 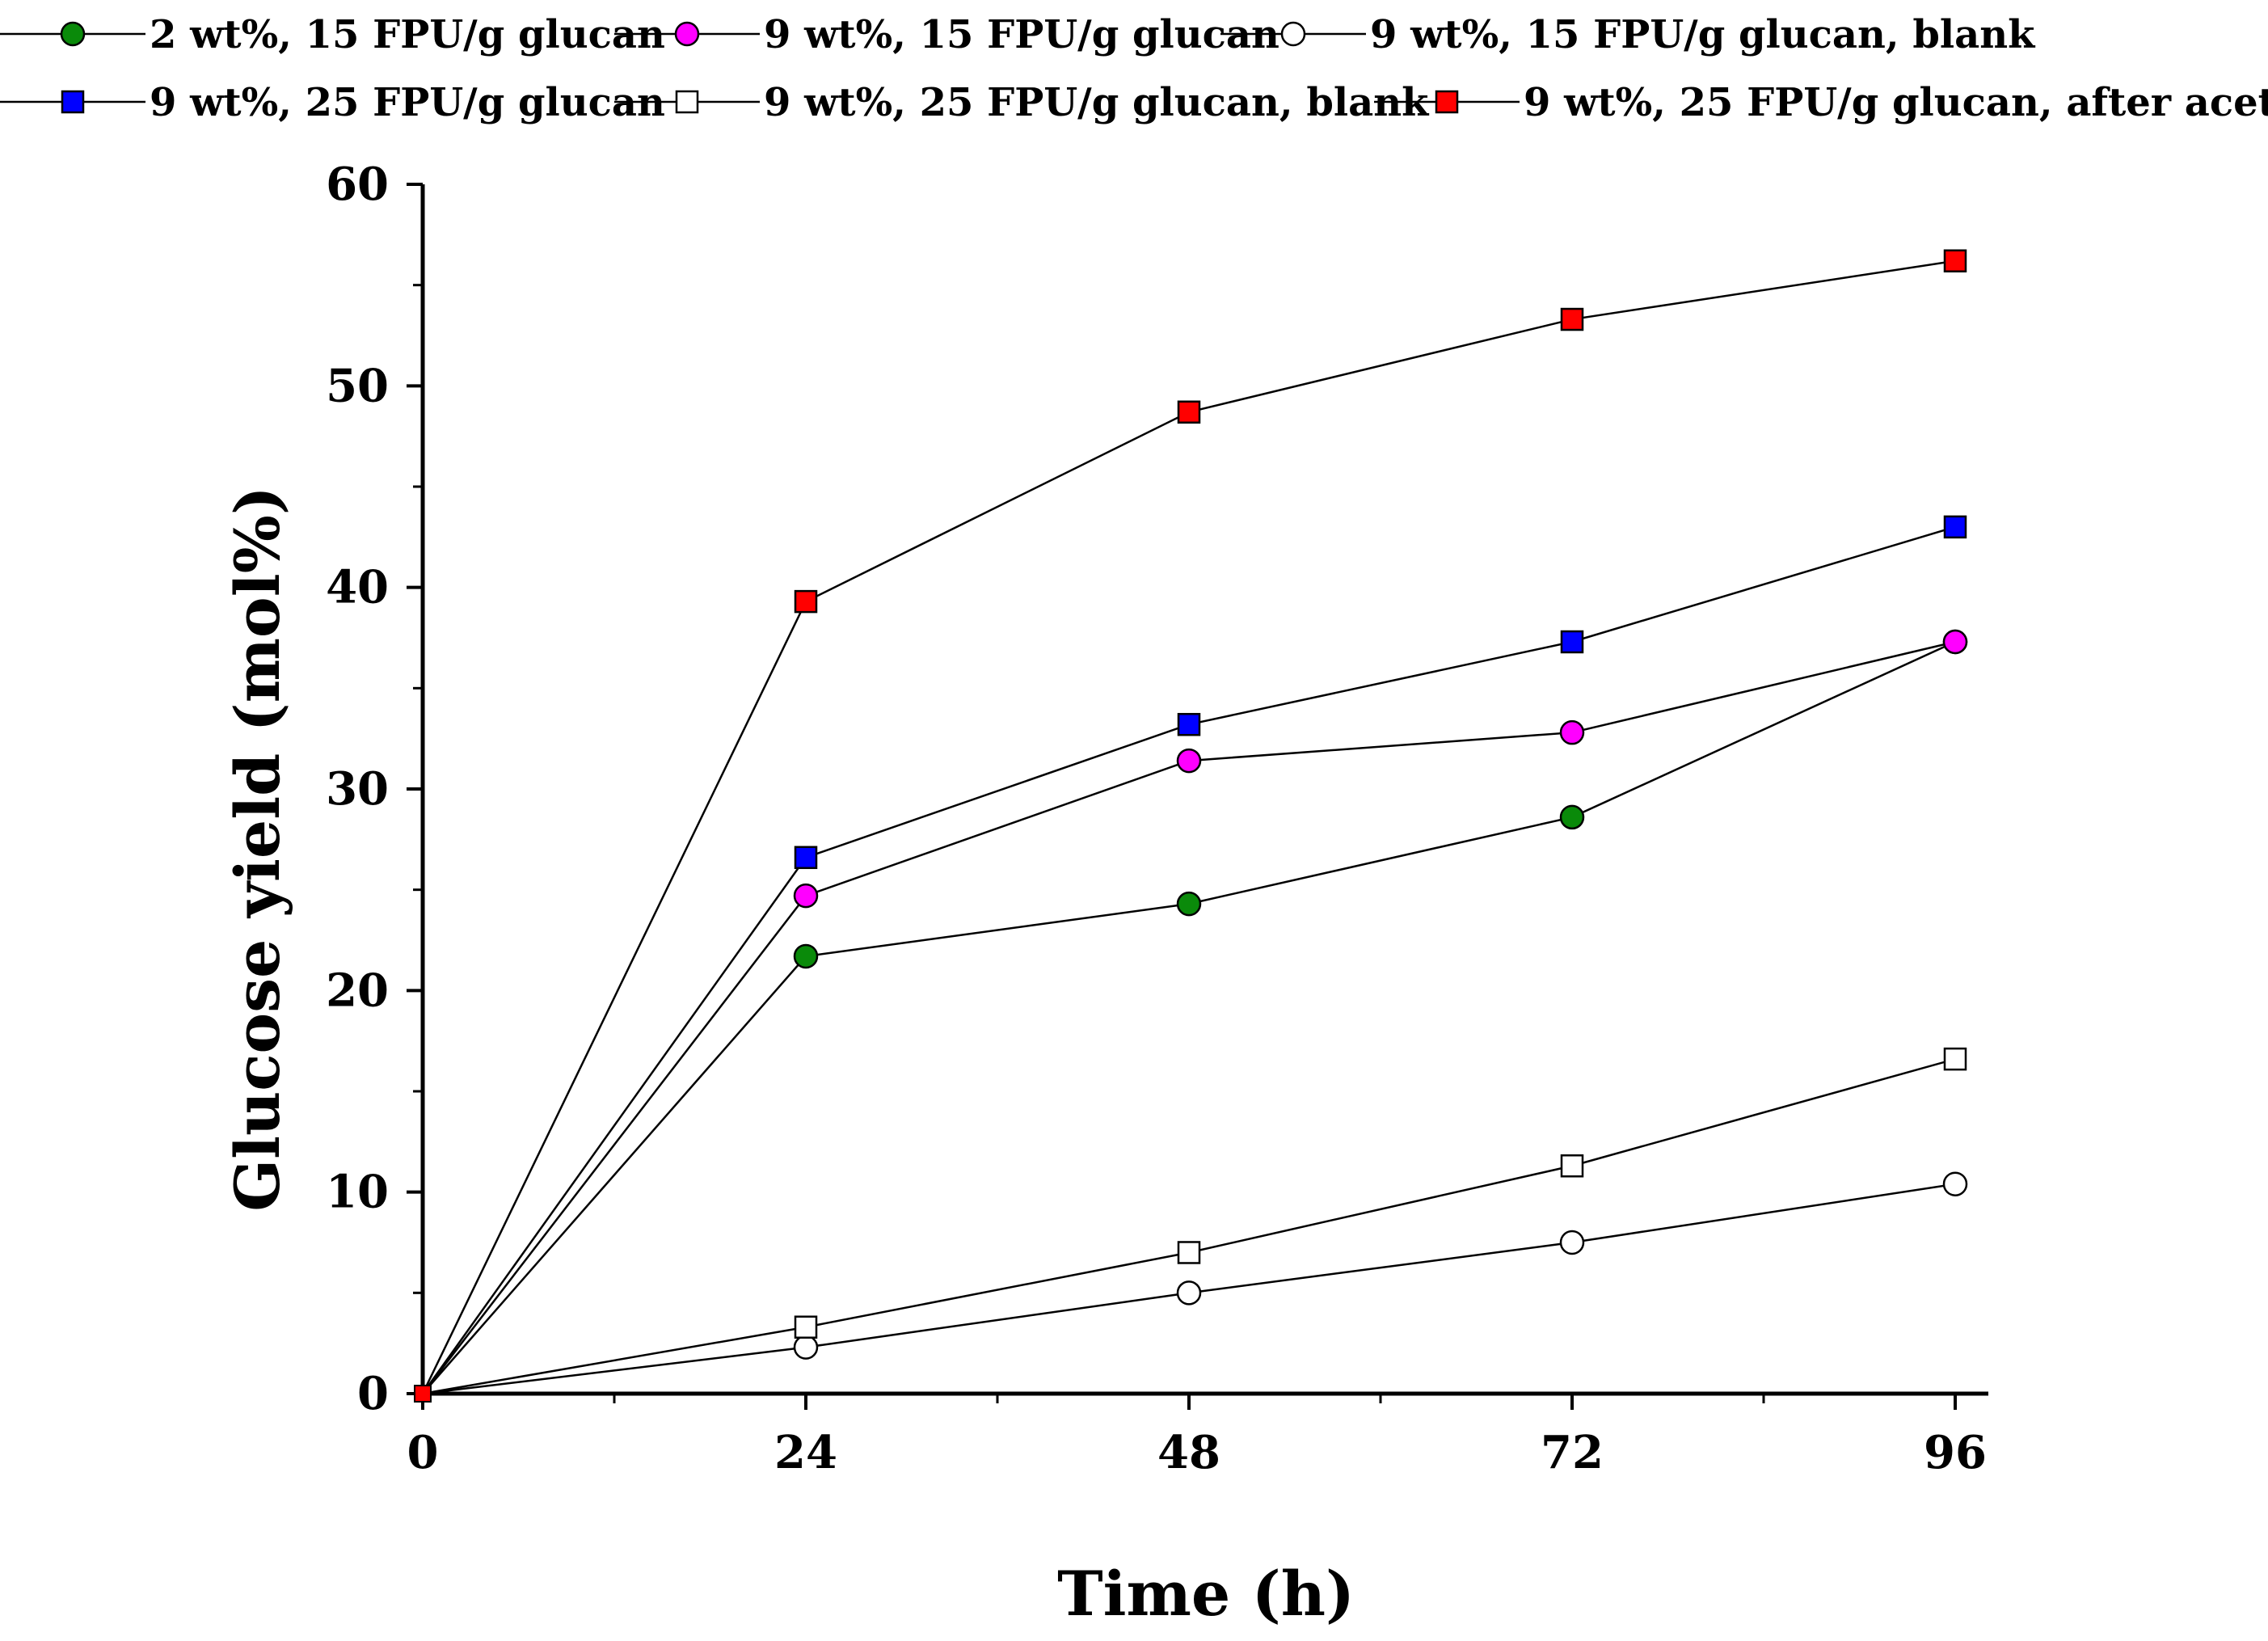 What do you see at coordinates (357, 587) in the screenshot?
I see `y-tick-label: 40` at bounding box center [357, 587].